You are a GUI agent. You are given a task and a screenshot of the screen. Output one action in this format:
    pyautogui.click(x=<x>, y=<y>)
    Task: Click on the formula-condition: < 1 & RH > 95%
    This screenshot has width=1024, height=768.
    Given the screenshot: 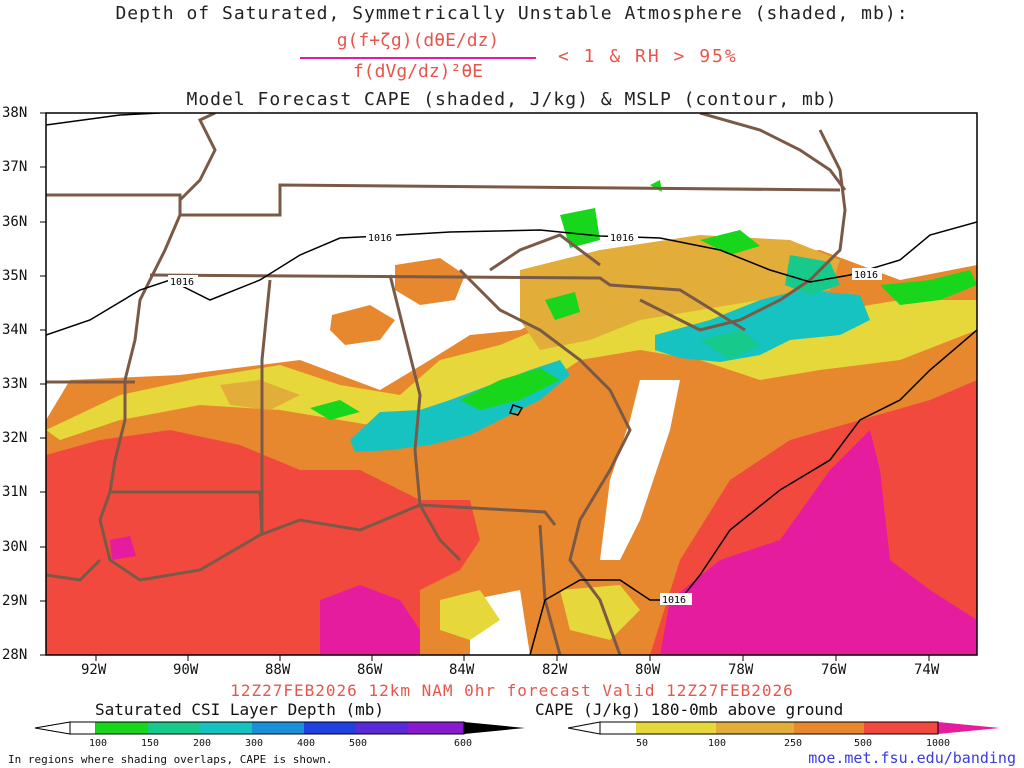 What is the action you would take?
    pyautogui.click(x=648, y=56)
    